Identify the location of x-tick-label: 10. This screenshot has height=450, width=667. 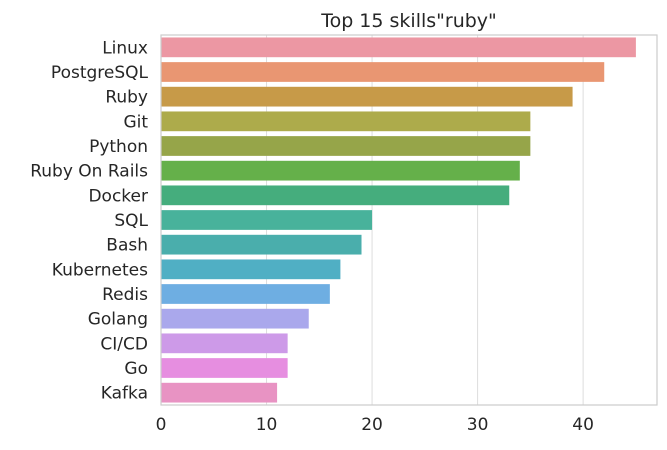
(267, 425).